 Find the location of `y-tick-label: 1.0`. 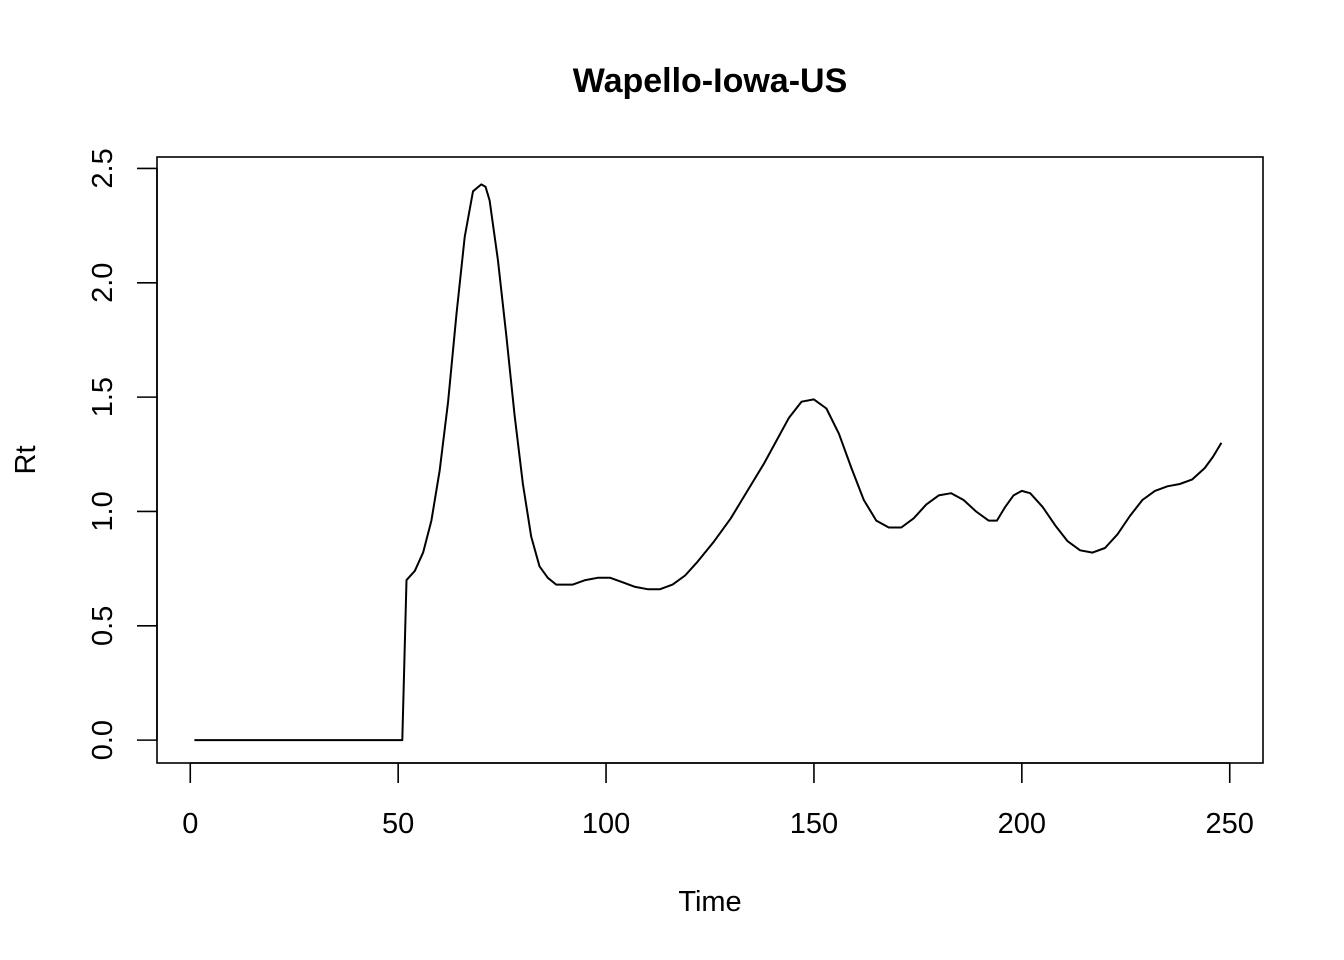

y-tick-label: 1.0 is located at coordinates (103, 511).